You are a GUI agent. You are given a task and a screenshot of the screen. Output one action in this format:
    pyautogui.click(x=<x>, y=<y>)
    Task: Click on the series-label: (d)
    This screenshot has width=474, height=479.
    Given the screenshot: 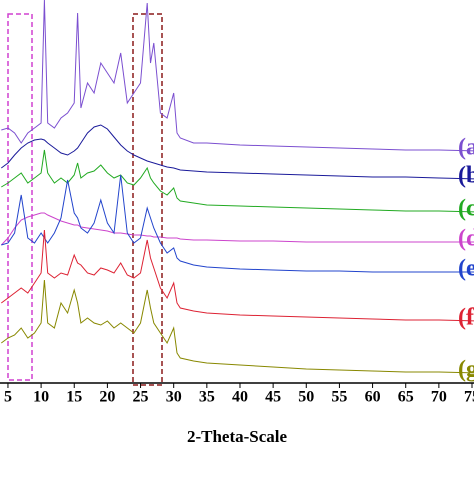 What is the action you would take?
    pyautogui.click(x=466, y=239)
    